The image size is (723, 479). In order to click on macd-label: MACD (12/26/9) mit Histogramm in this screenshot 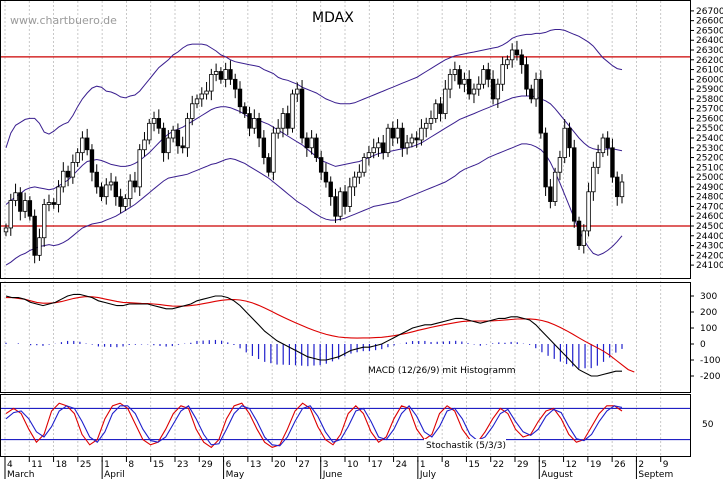, I will do `click(442, 371)`.